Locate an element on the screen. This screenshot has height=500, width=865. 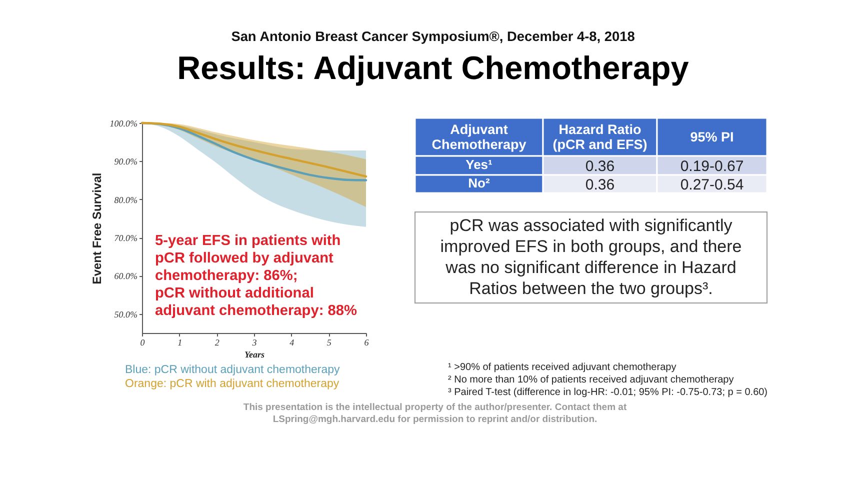
y-tick-label: 60.0% is located at coordinates (126, 276).